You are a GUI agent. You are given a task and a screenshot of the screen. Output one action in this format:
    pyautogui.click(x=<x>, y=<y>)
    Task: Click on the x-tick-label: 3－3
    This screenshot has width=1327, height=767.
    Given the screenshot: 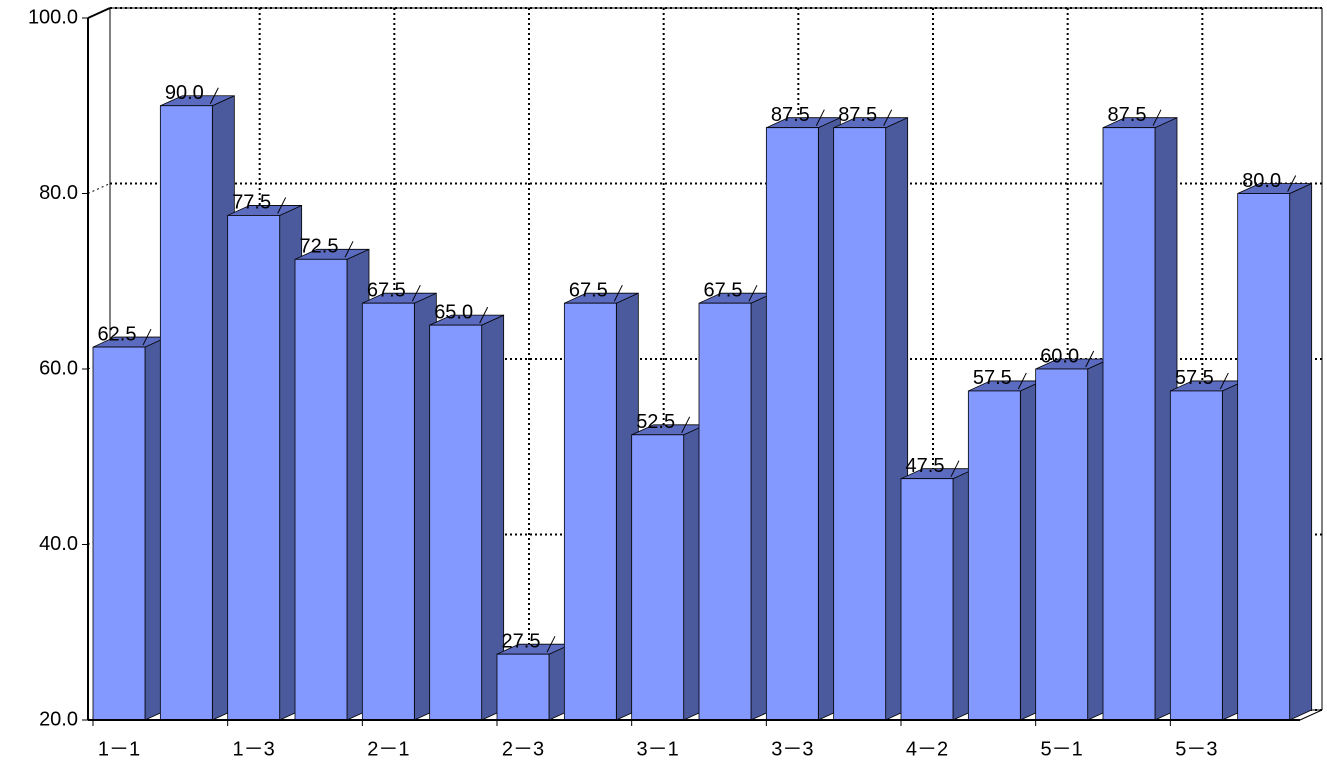 What is the action you would take?
    pyautogui.click(x=792, y=749)
    